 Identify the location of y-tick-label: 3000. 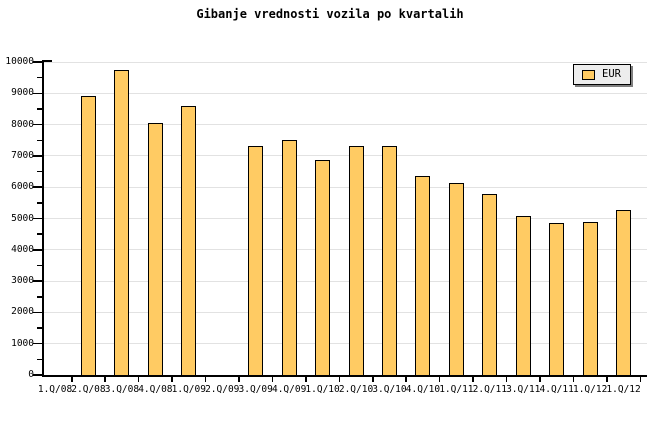
(22, 281).